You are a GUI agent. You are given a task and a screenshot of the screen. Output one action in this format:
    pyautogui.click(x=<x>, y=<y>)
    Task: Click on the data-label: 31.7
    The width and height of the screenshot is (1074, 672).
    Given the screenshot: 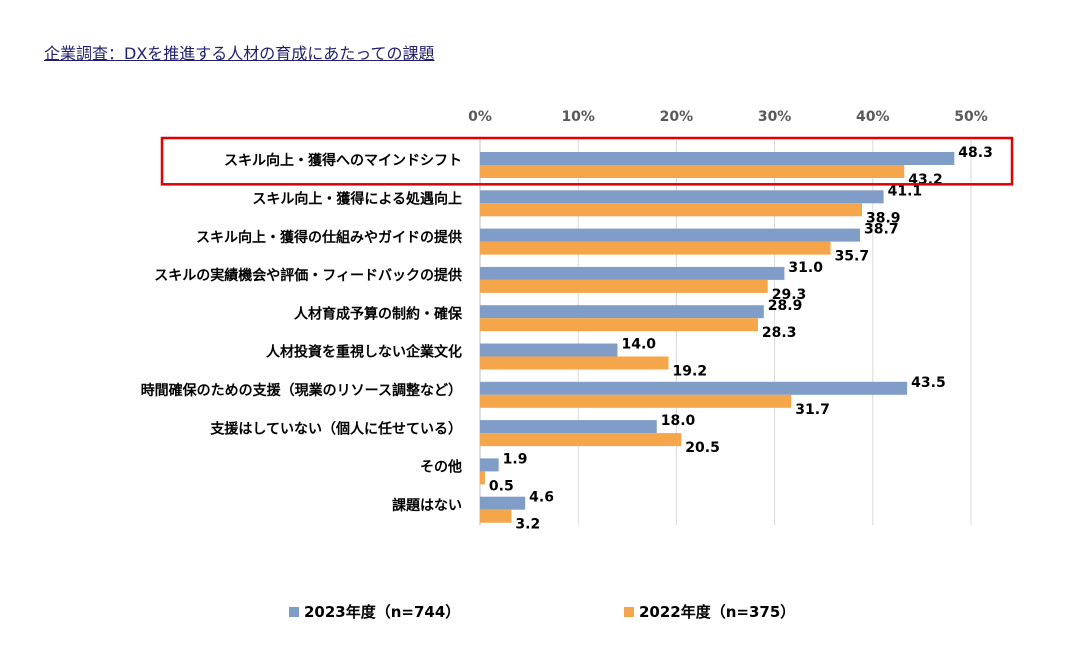 What is the action you would take?
    pyautogui.click(x=812, y=410)
    